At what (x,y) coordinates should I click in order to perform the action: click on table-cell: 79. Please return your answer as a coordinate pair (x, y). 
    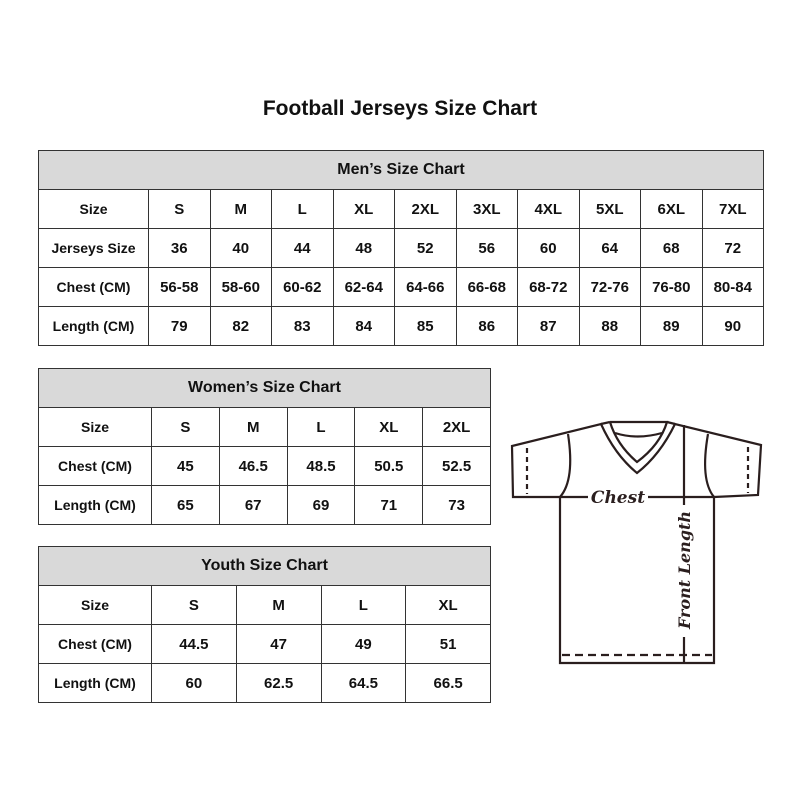
    Looking at the image, I should click on (179, 326).